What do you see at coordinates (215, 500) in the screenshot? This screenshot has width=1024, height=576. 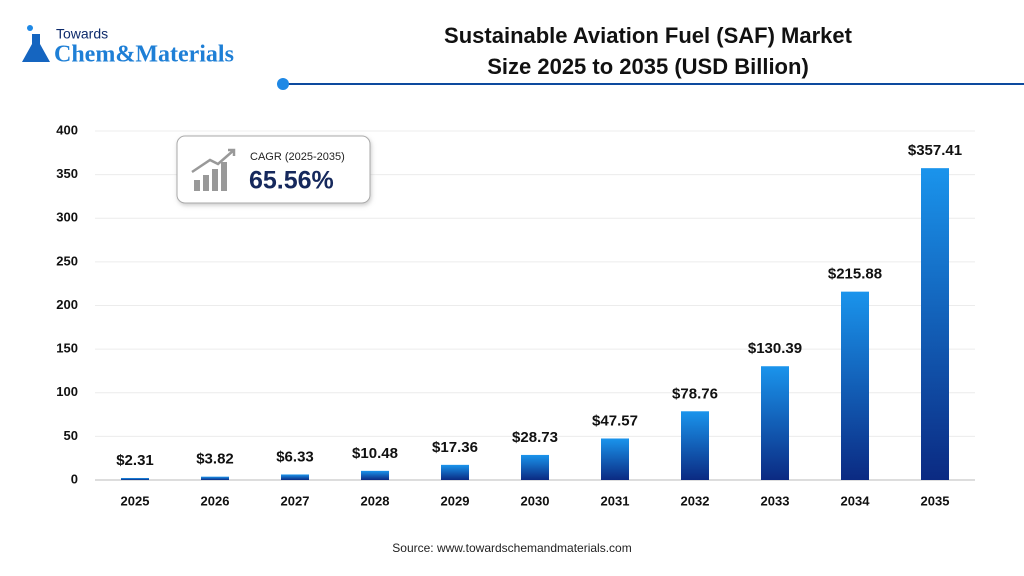 I see `x-tick-label: 2026` at bounding box center [215, 500].